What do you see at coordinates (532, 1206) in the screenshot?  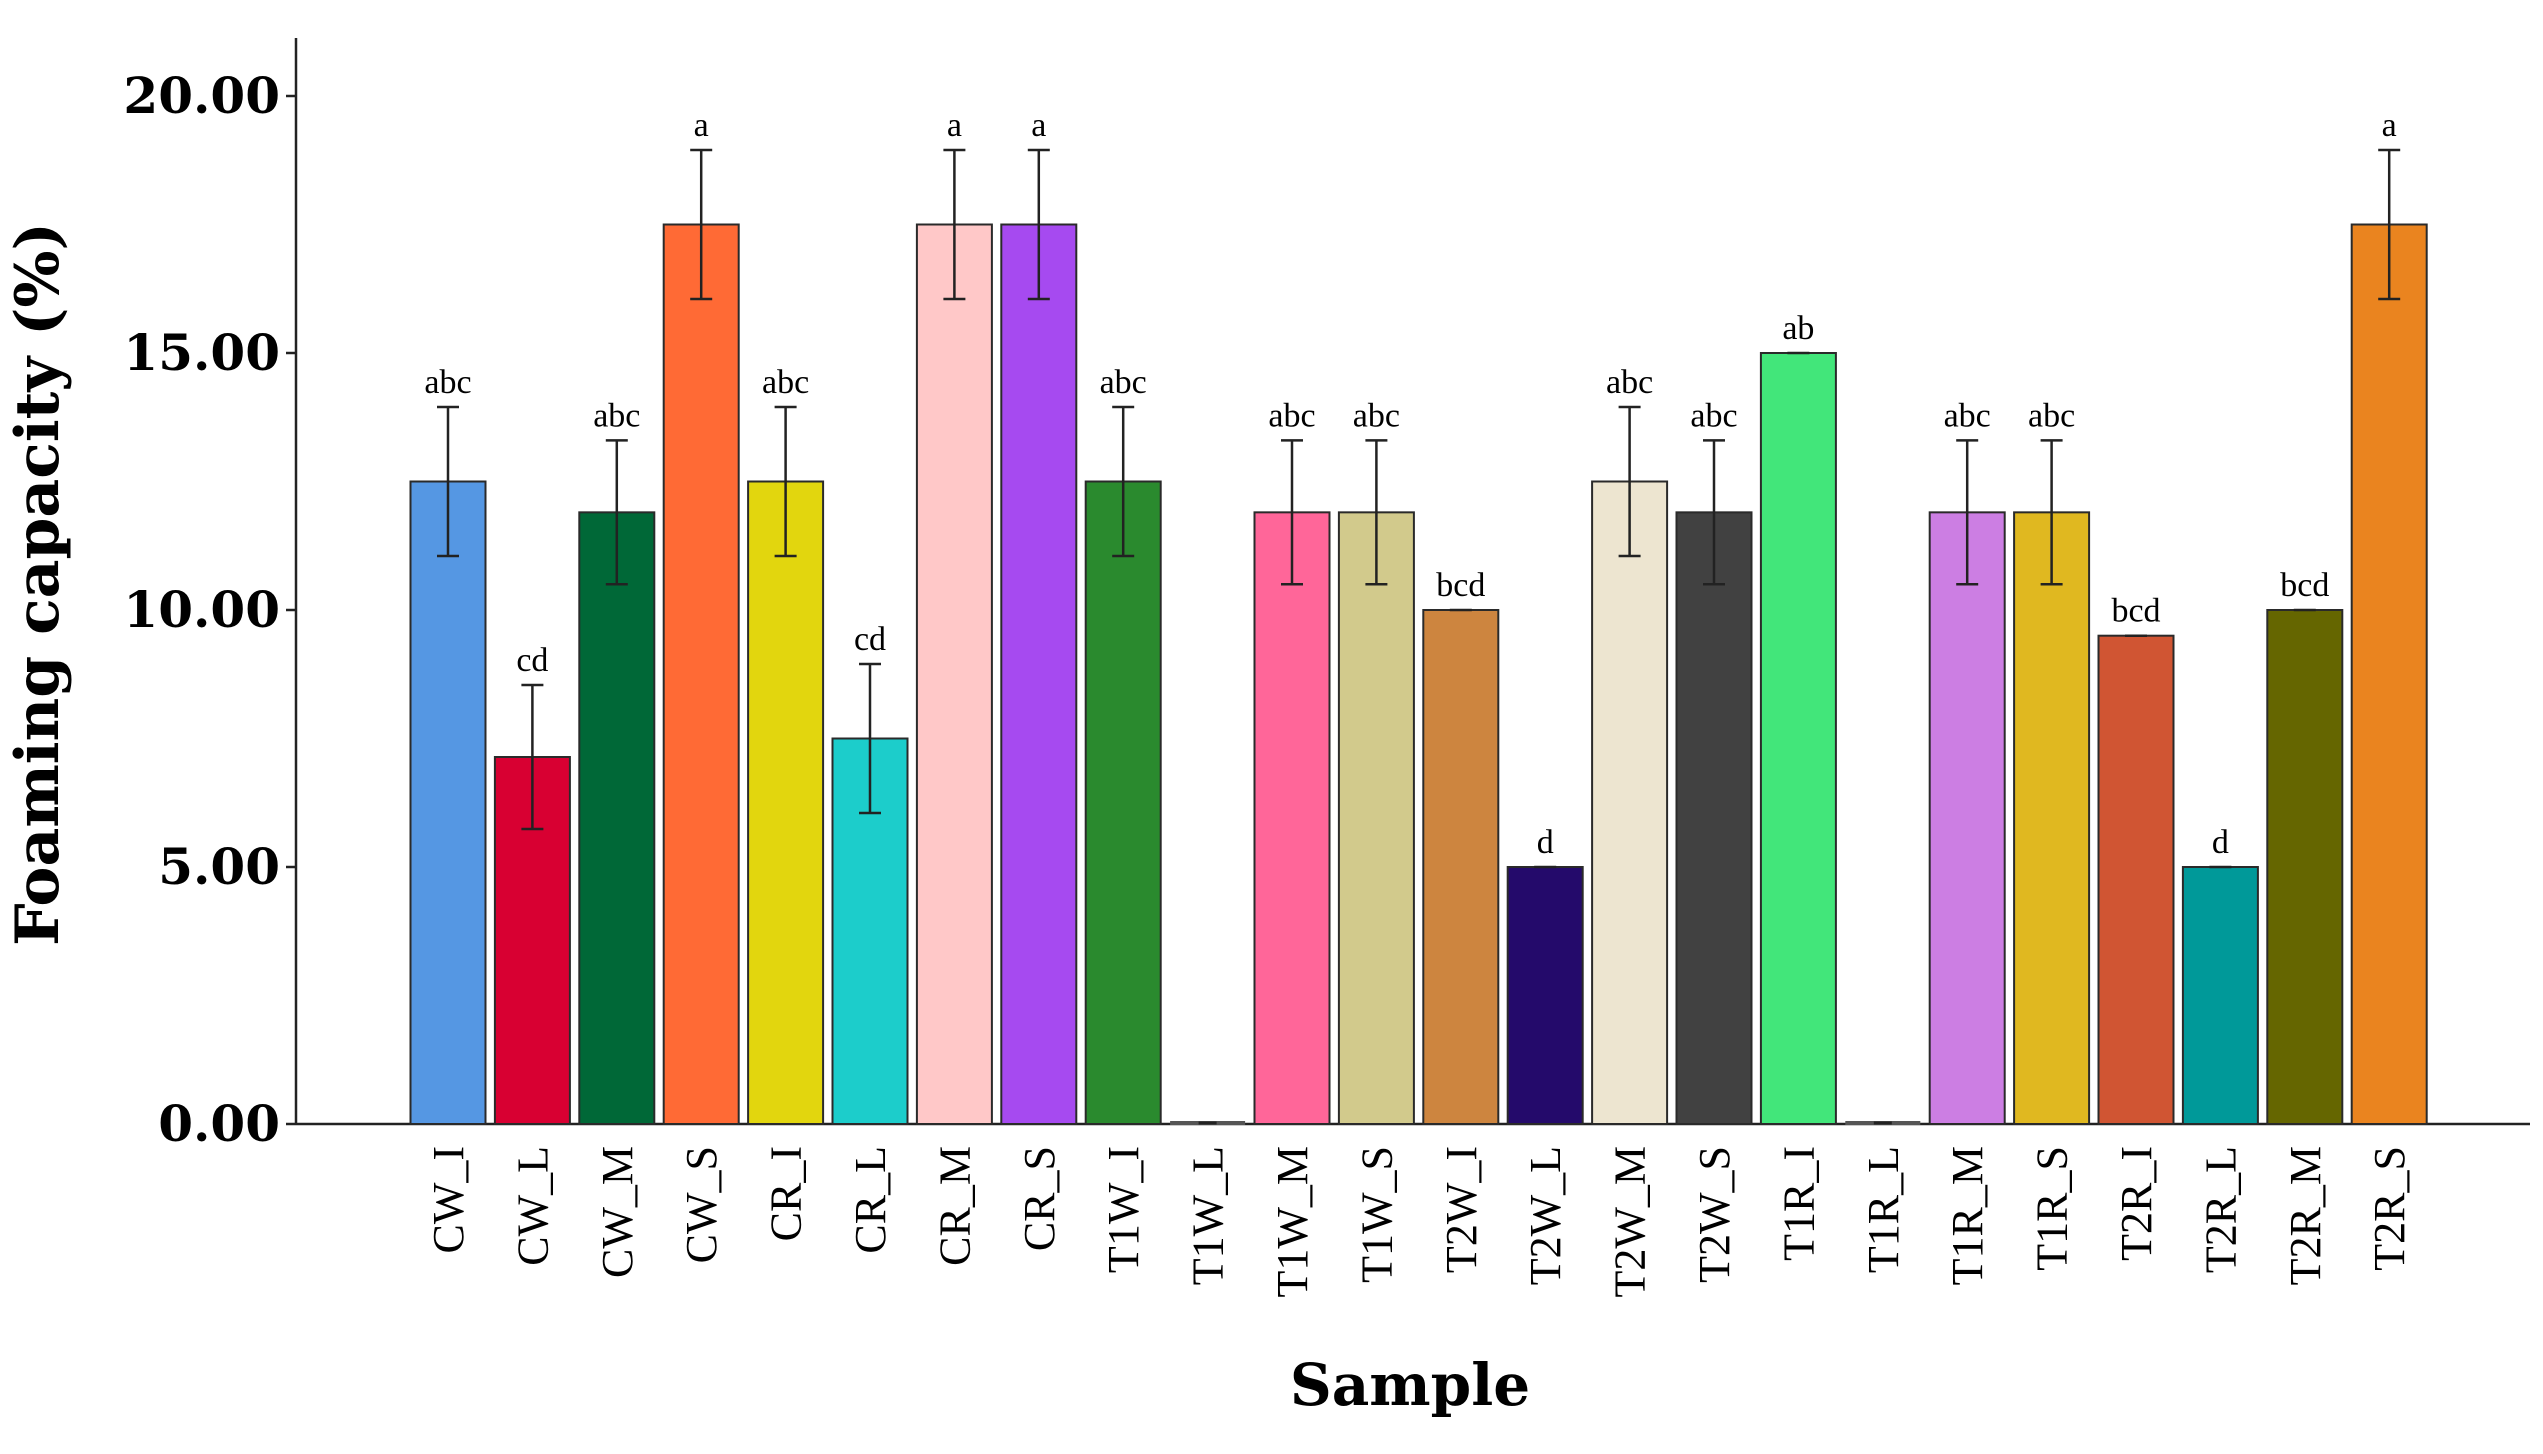 I see `x-tick-label-CW_L: CW_L` at bounding box center [532, 1206].